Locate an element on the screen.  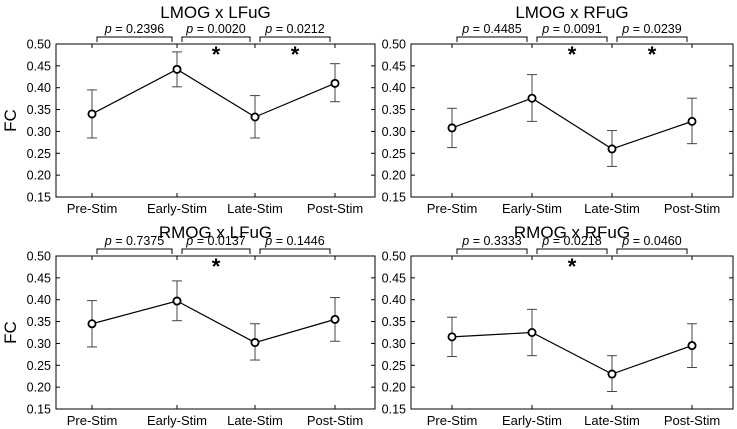
p-value: = 0.0137 is located at coordinates (219, 241).